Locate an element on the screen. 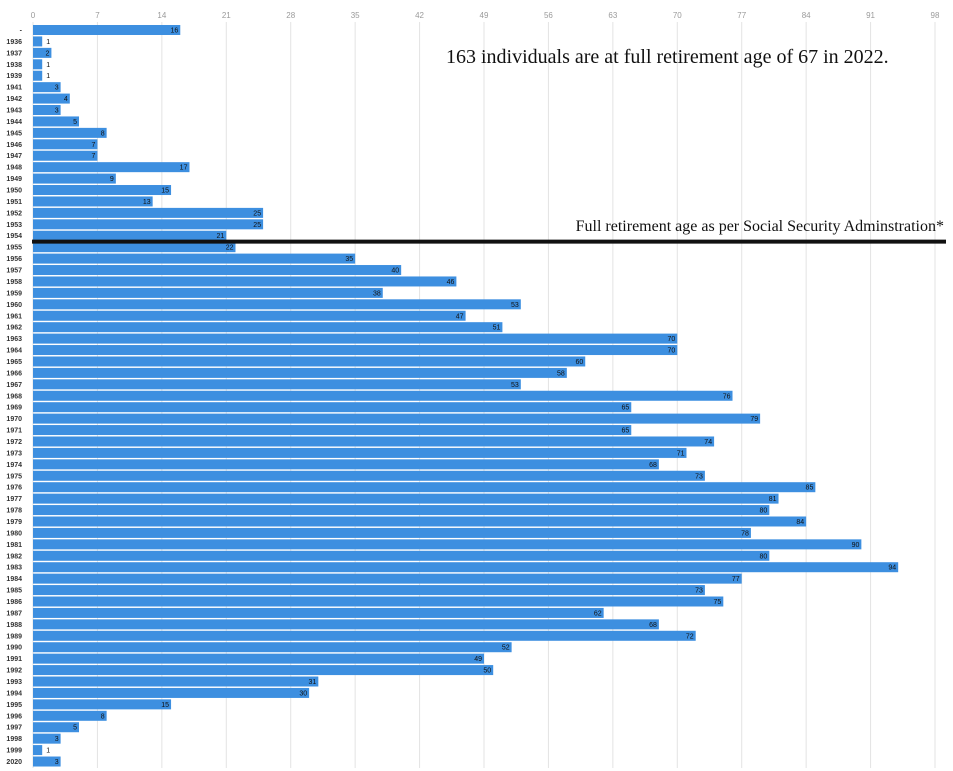 Image resolution: width=953 pixels, height=771 pixels. value-label: 78 is located at coordinates (745, 533).